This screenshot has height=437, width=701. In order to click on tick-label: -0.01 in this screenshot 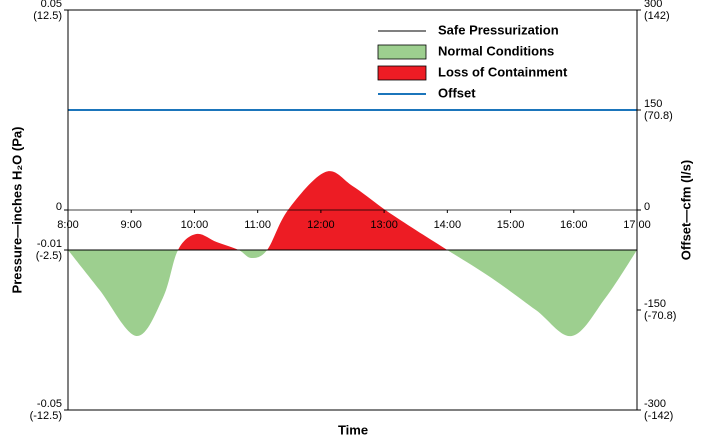, I will do `click(49, 244)`.